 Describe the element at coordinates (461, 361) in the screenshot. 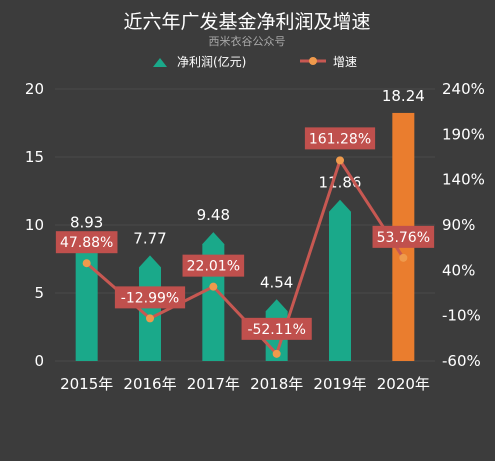

I see `right-tick-label: -60%` at that location.